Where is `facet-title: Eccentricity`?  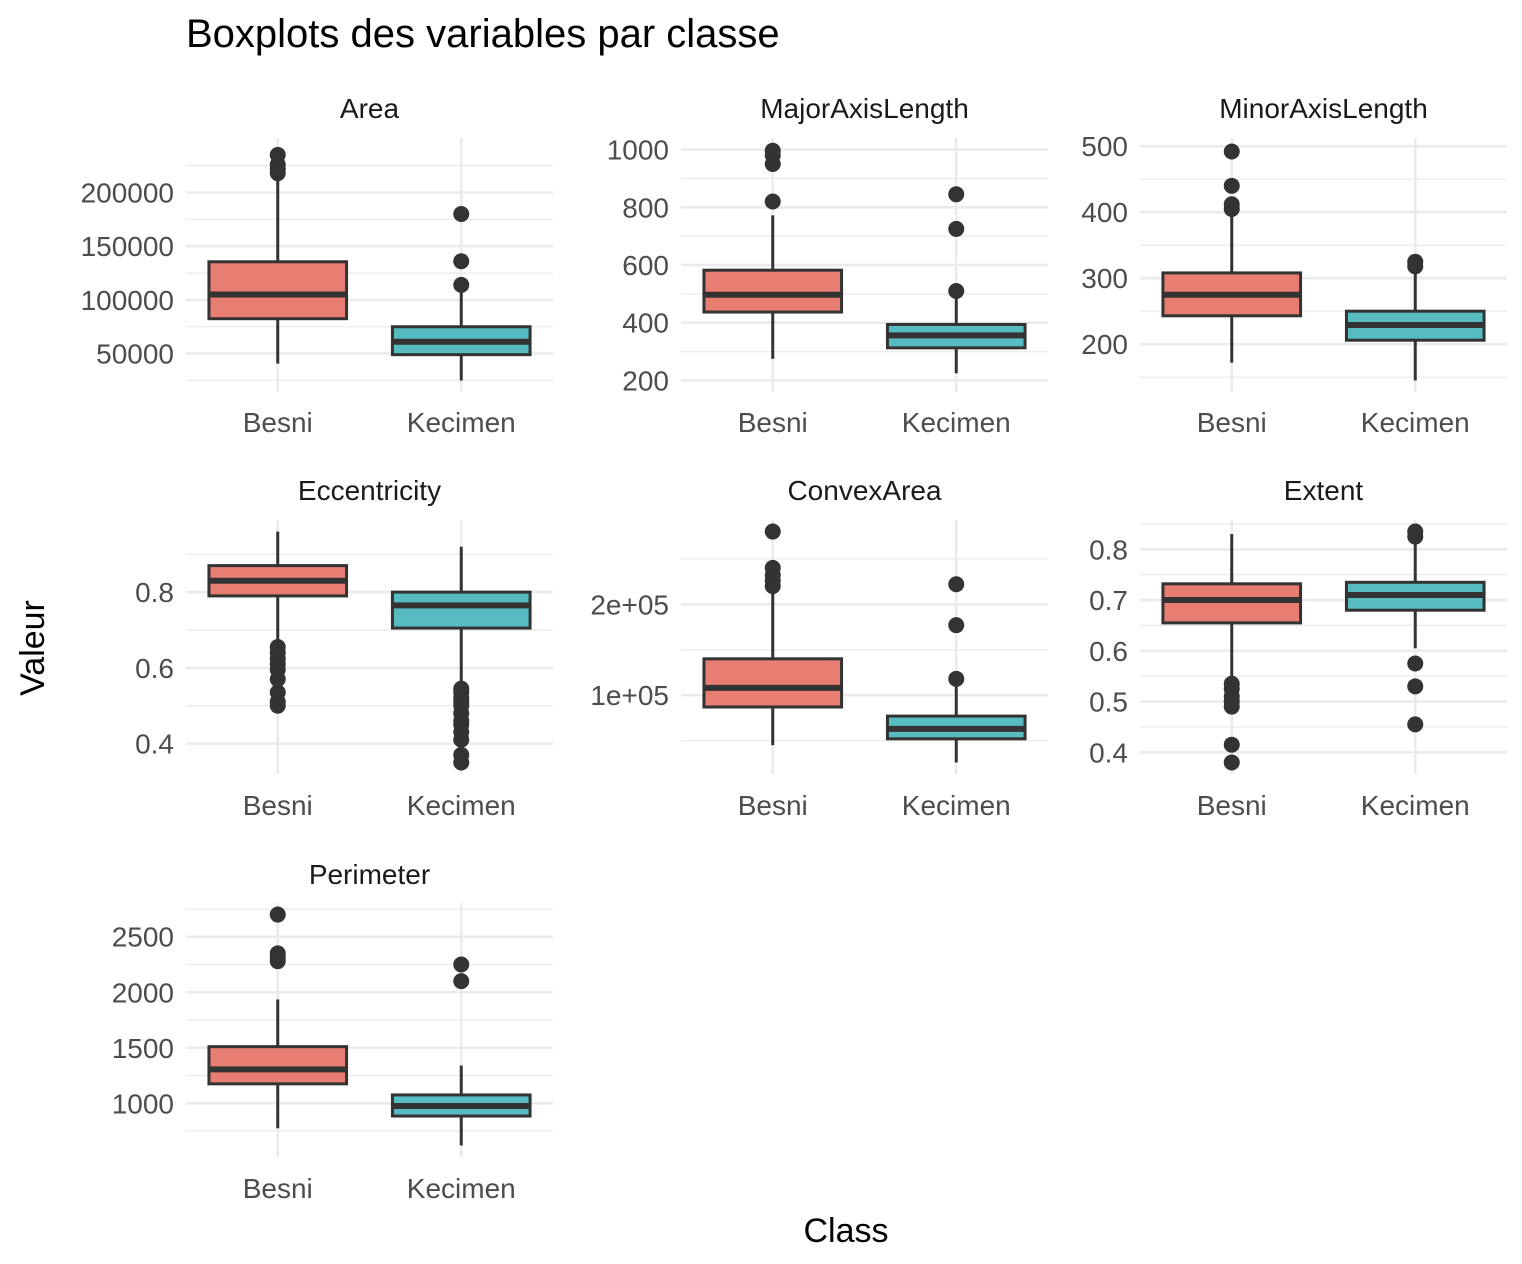 facet-title: Eccentricity is located at coordinates (369, 490).